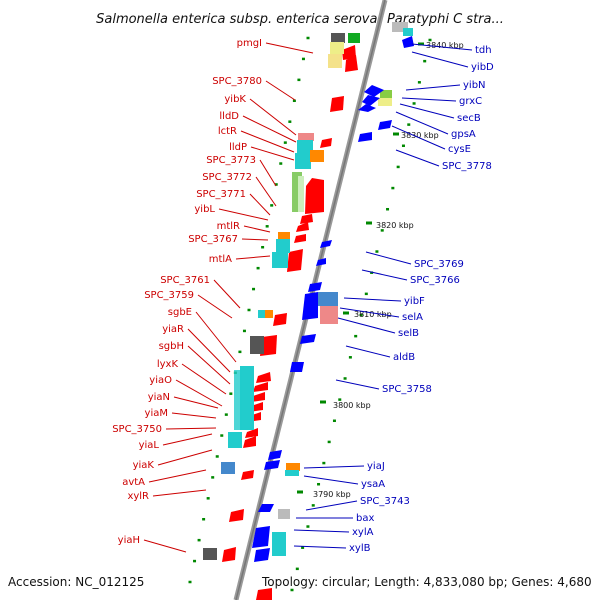  What do you see at coordinates (159, 397) in the screenshot?
I see `forward-gene-label: yiaN` at bounding box center [159, 397].